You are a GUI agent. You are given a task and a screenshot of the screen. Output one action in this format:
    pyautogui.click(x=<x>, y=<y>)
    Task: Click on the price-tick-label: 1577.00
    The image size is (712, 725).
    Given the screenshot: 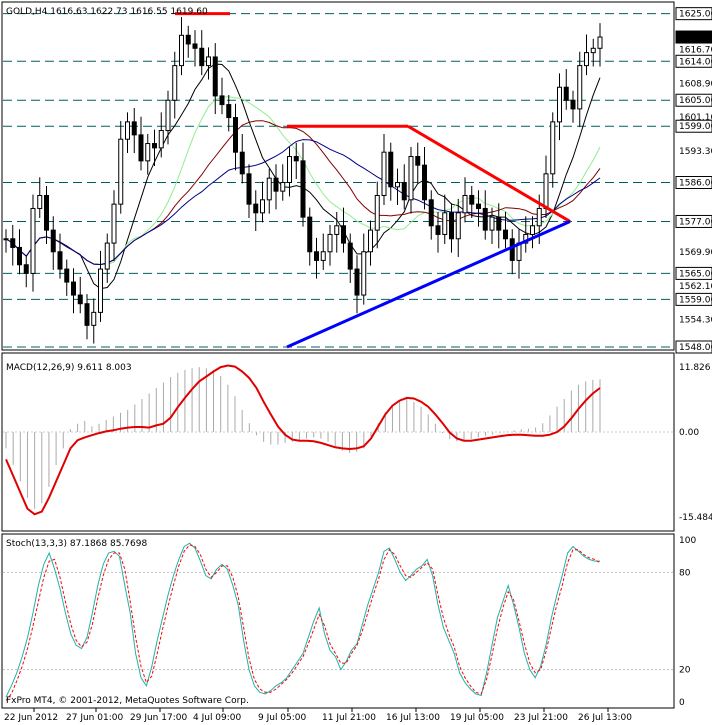 What is the action you would take?
    pyautogui.click(x=695, y=222)
    